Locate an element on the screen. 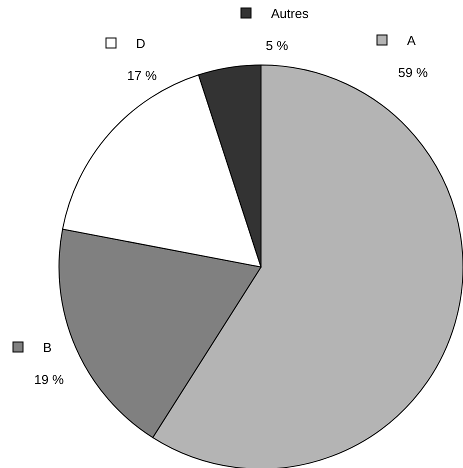 This screenshot has height=468, width=463. data-label: 5 % is located at coordinates (277, 45).